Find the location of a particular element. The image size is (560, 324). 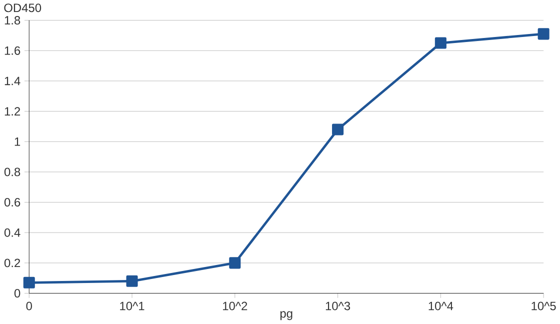

y-tick-label: 1 is located at coordinates (17, 142).